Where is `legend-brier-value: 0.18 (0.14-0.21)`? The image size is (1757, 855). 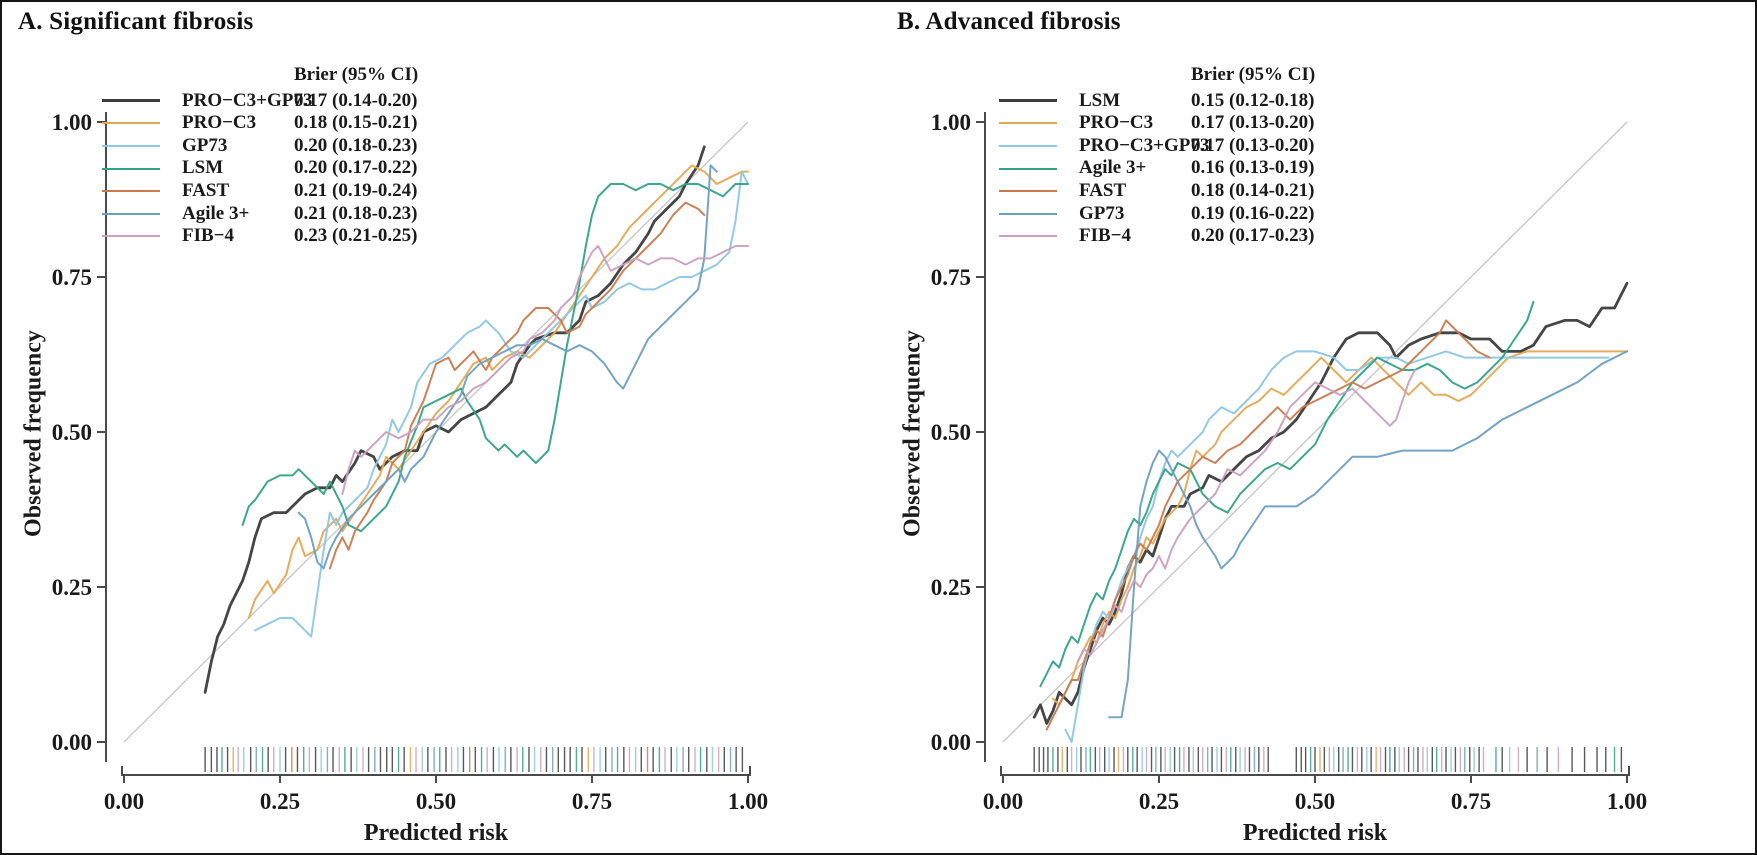
legend-brier-value: 0.18 (0.14-0.21) is located at coordinates (1253, 190).